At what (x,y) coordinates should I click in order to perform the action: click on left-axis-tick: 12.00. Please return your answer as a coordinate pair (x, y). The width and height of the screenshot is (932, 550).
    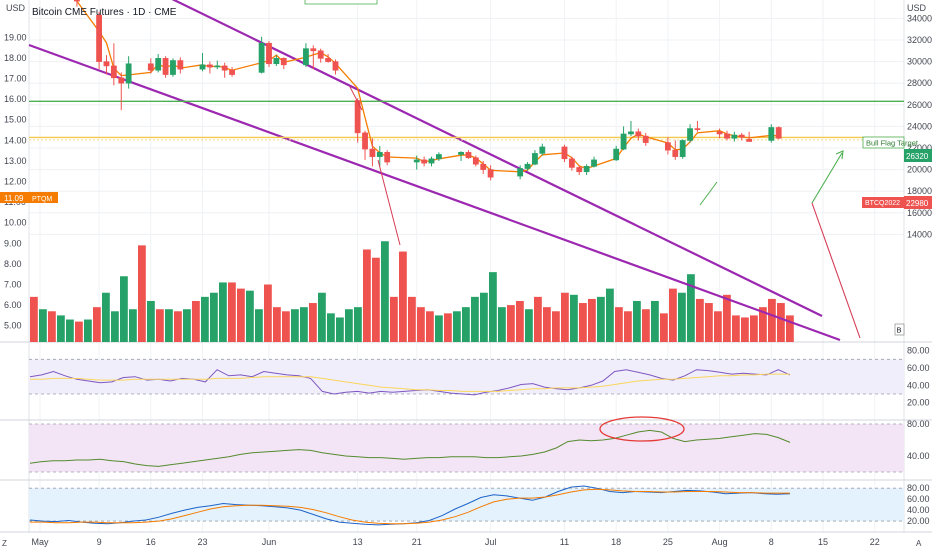
    Looking at the image, I should click on (15, 182).